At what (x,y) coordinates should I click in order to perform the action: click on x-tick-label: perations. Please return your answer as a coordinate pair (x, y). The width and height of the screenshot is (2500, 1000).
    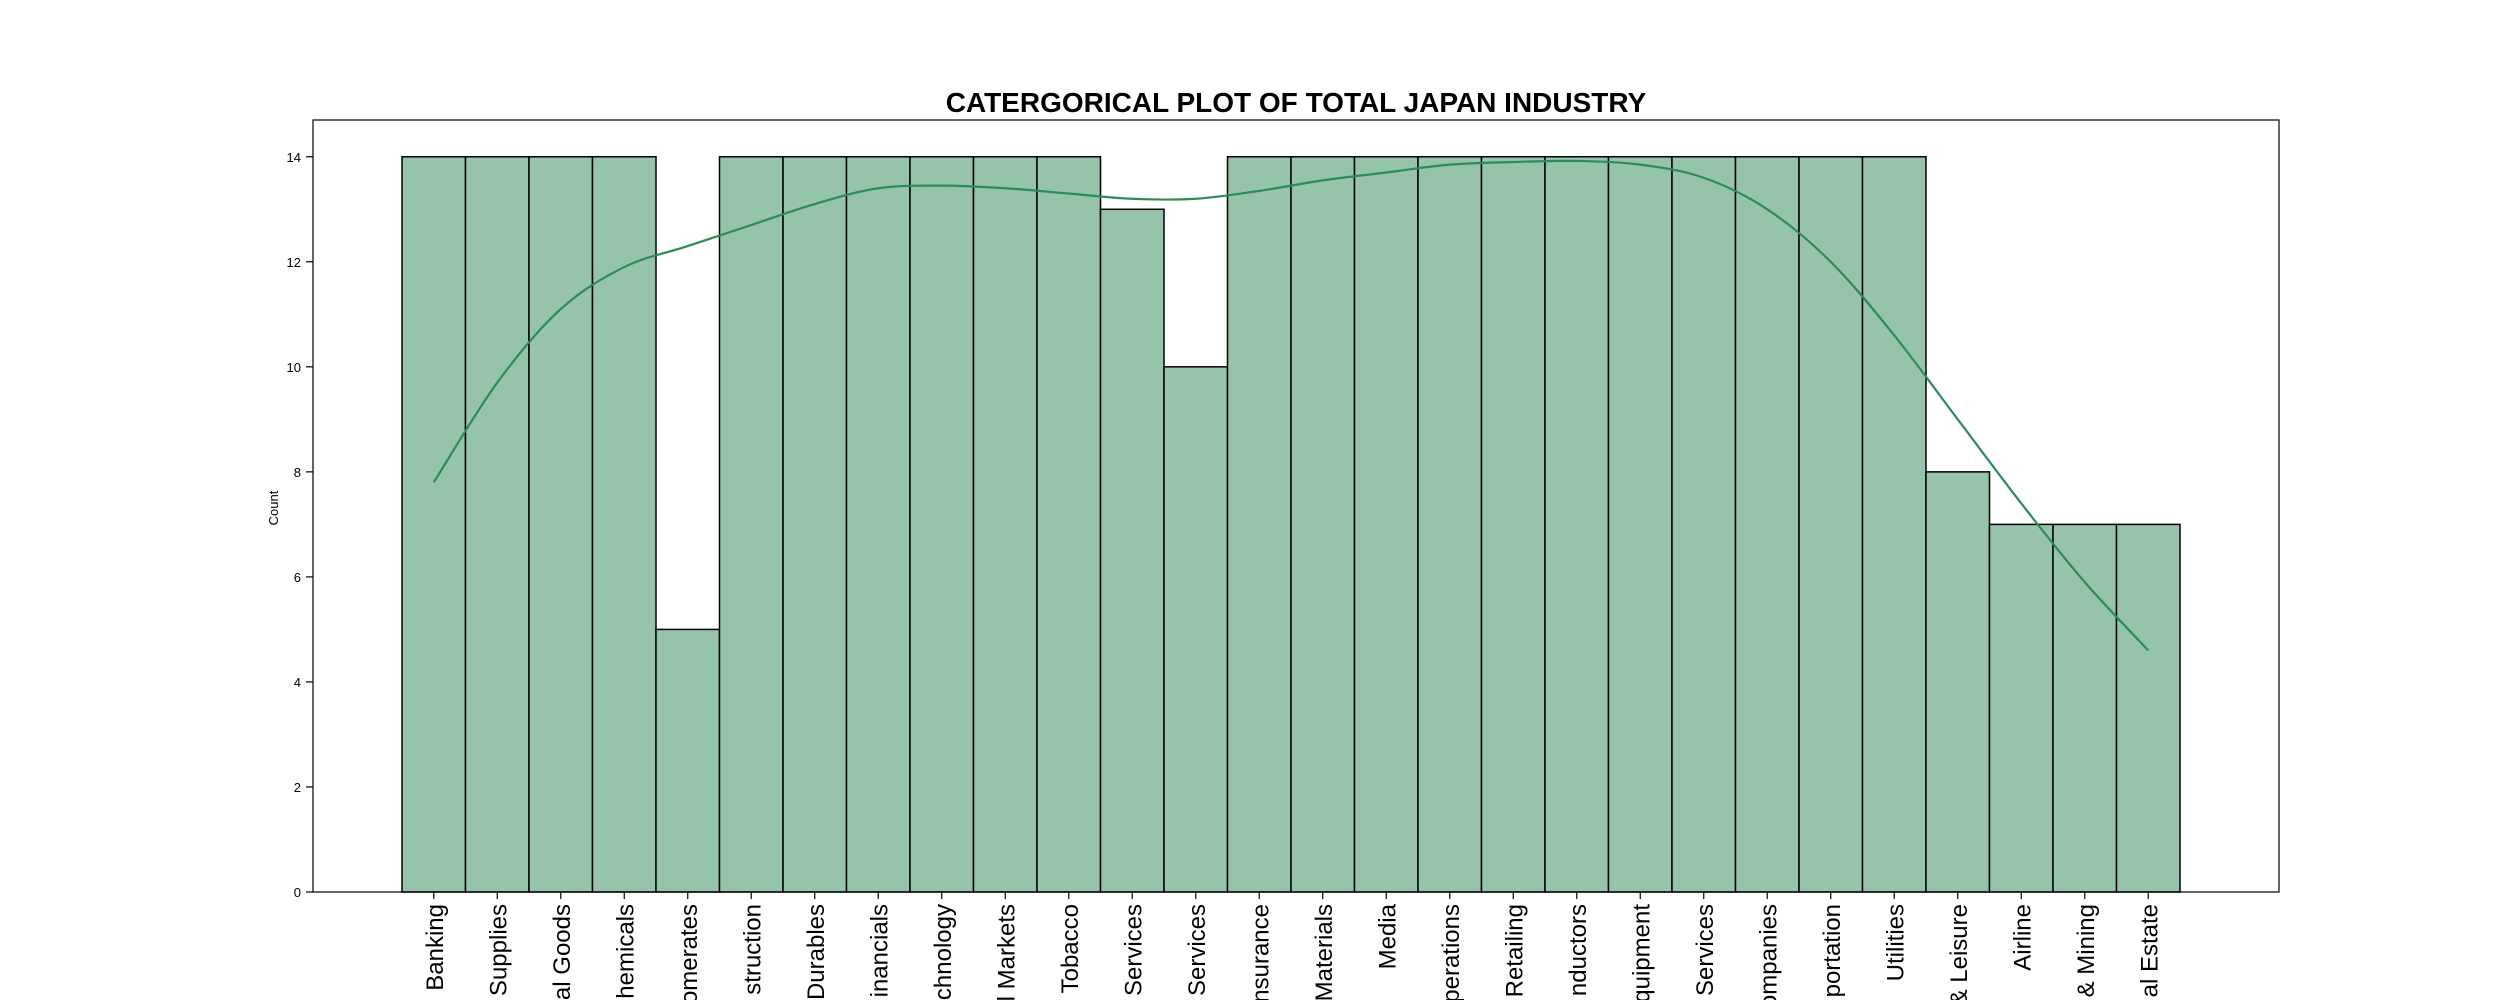
    Looking at the image, I should click on (1451, 952).